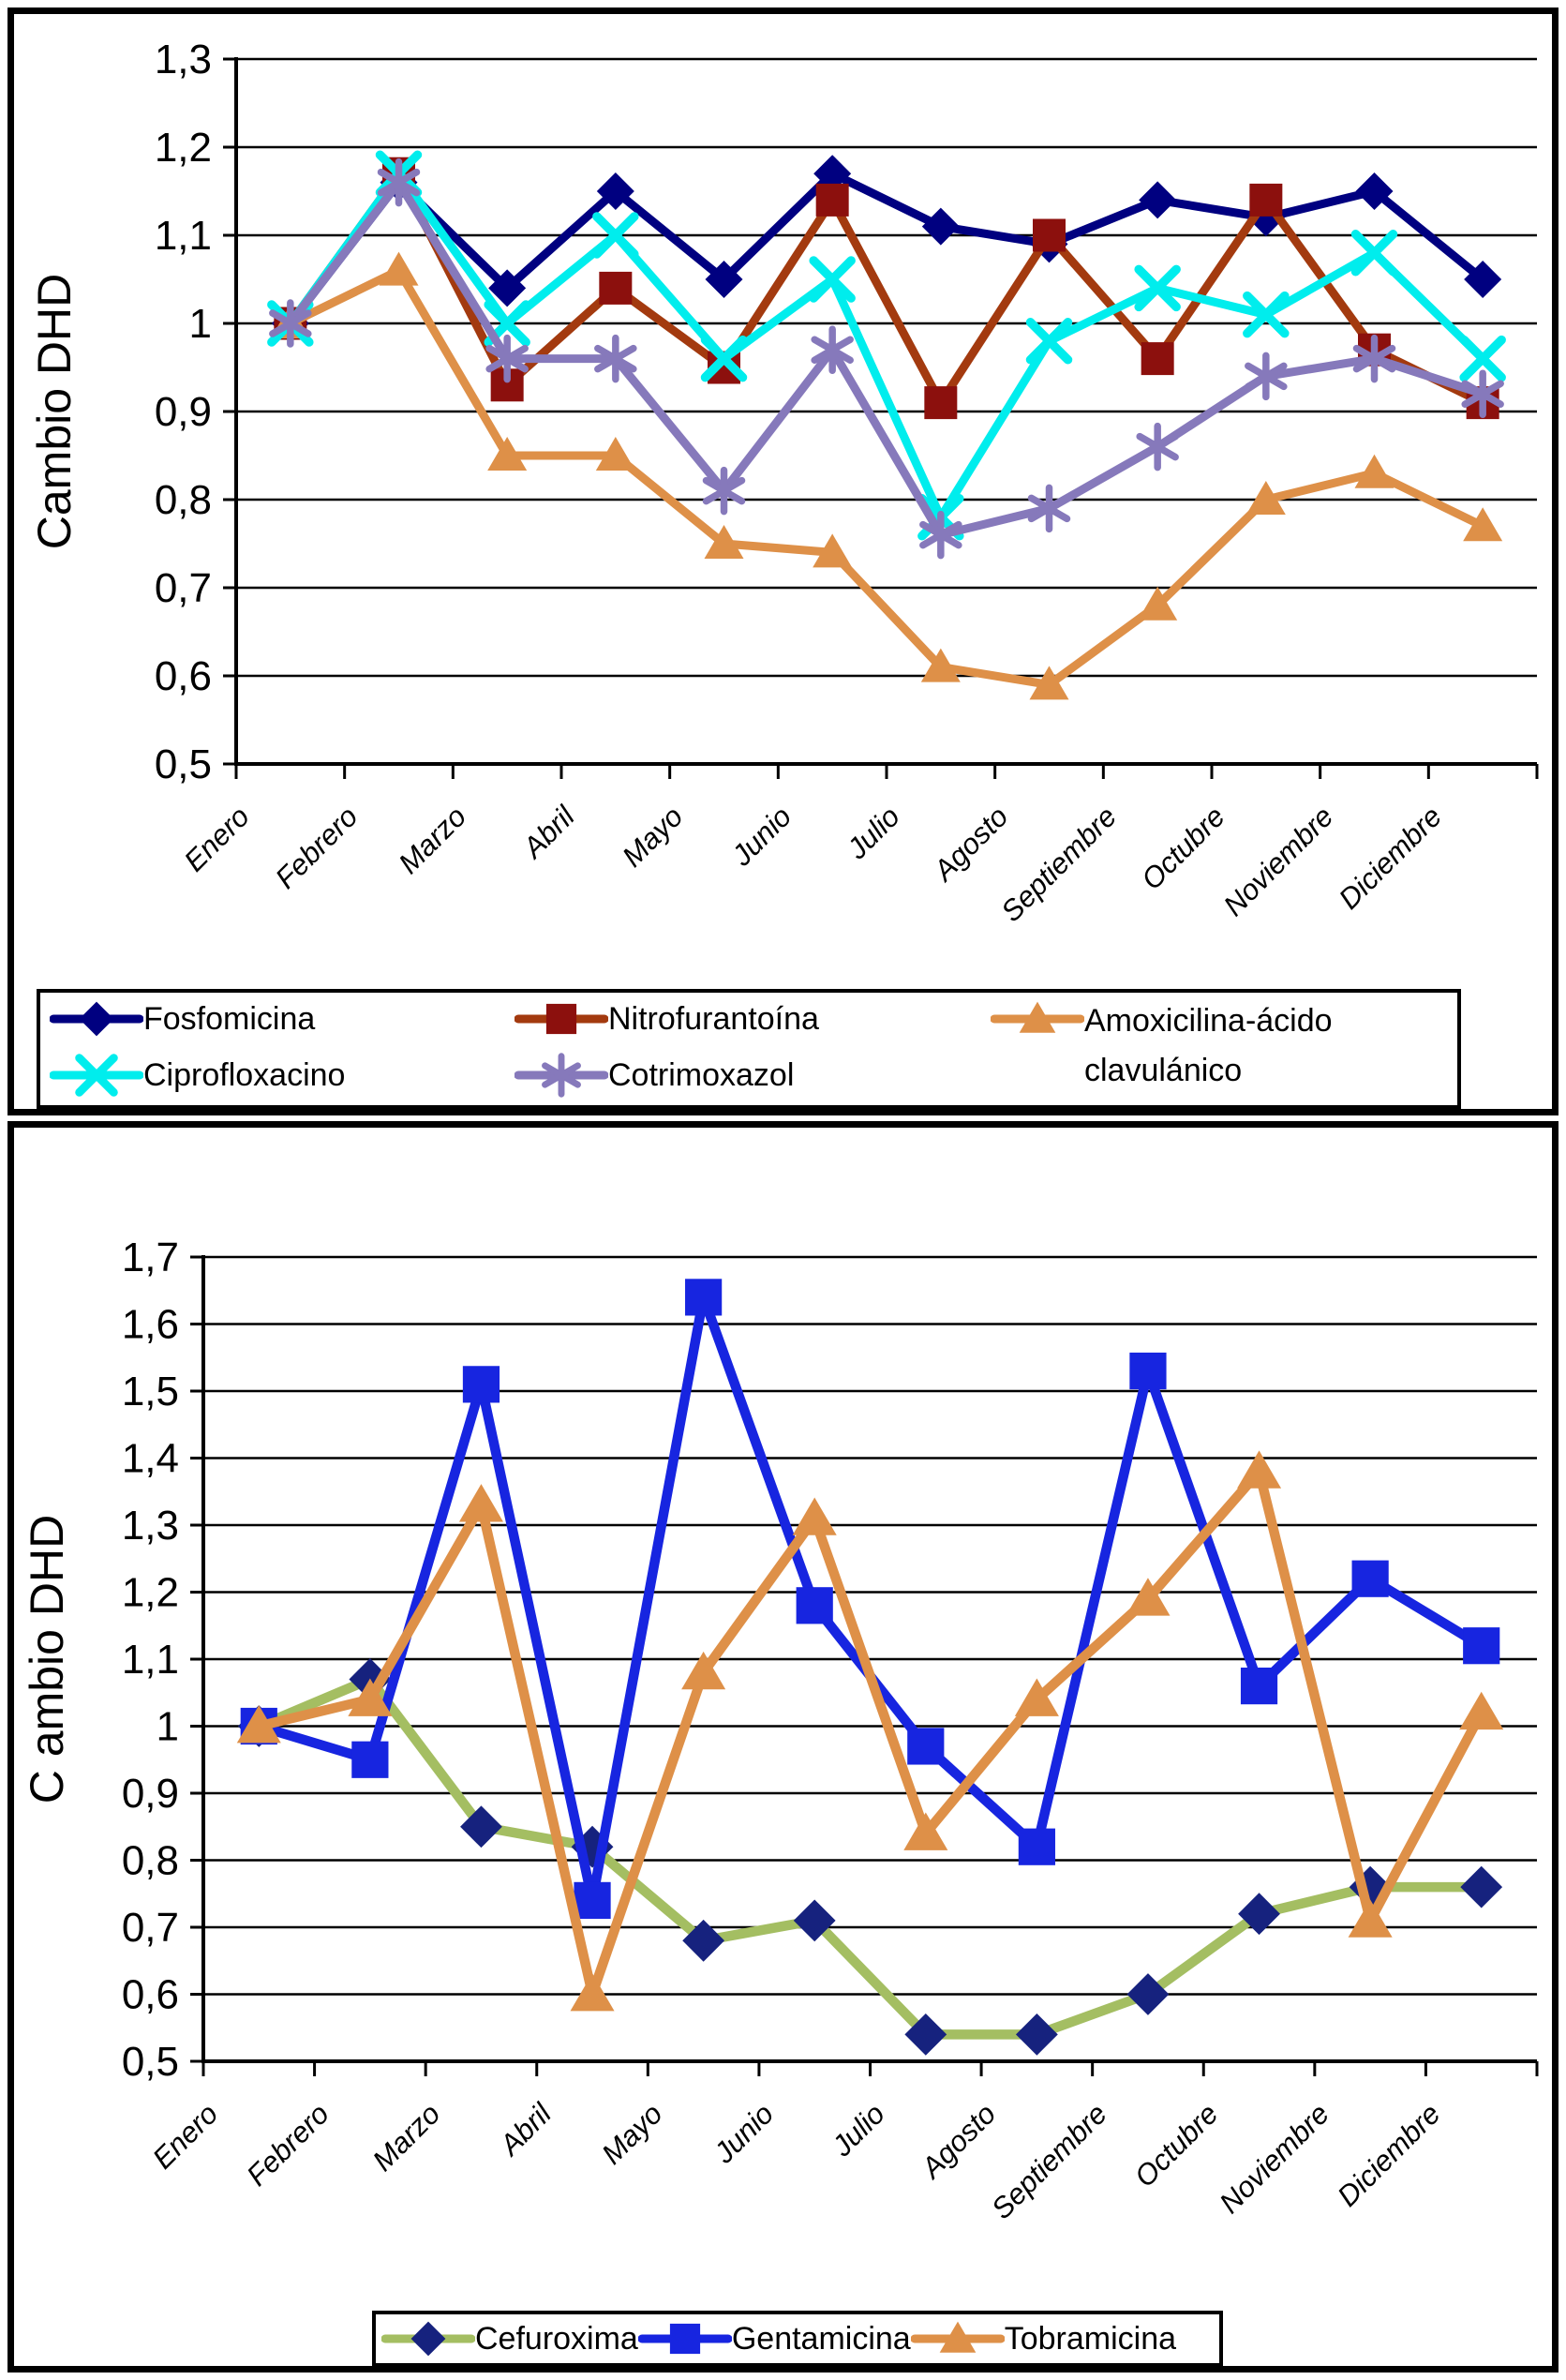 Image resolution: width=1566 pixels, height=2380 pixels. Describe the element at coordinates (1176, 2145) in the screenshot. I see `x-tick-label-octubre: Octubre` at that location.